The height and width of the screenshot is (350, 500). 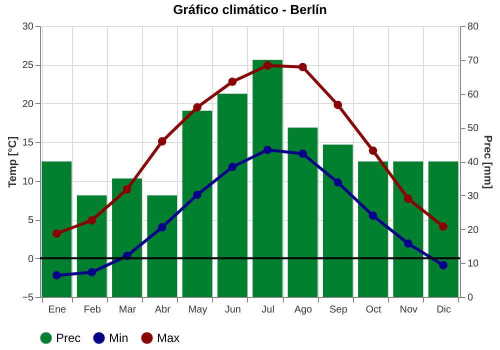 What do you see at coordinates (474, 128) in the screenshot?
I see `y2-tick-label: 50` at bounding box center [474, 128].